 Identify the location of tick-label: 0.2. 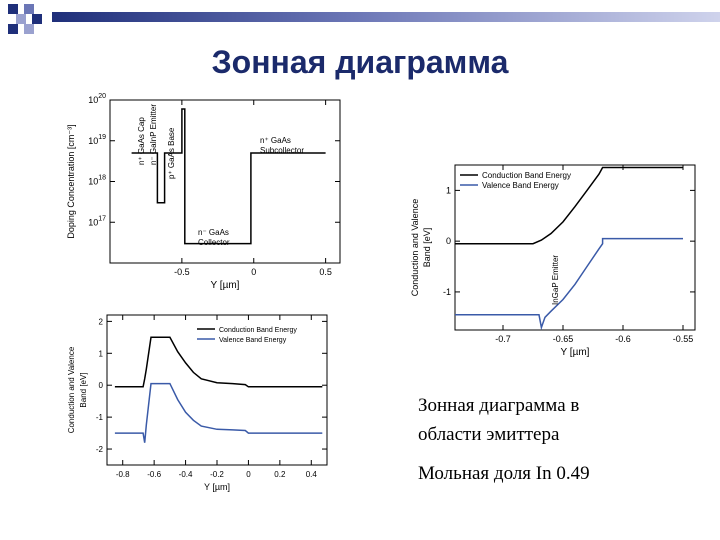
(280, 474).